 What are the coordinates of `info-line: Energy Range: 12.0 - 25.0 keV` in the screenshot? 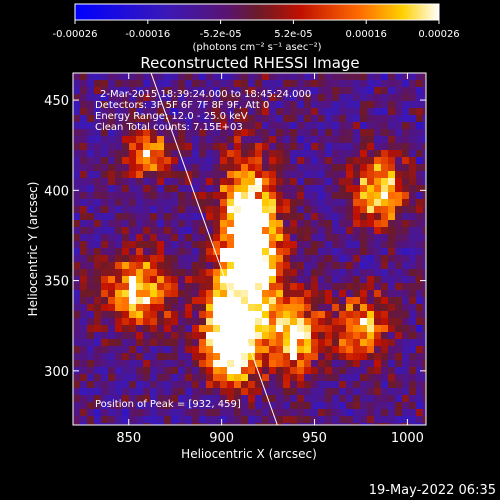 It's located at (171, 116).